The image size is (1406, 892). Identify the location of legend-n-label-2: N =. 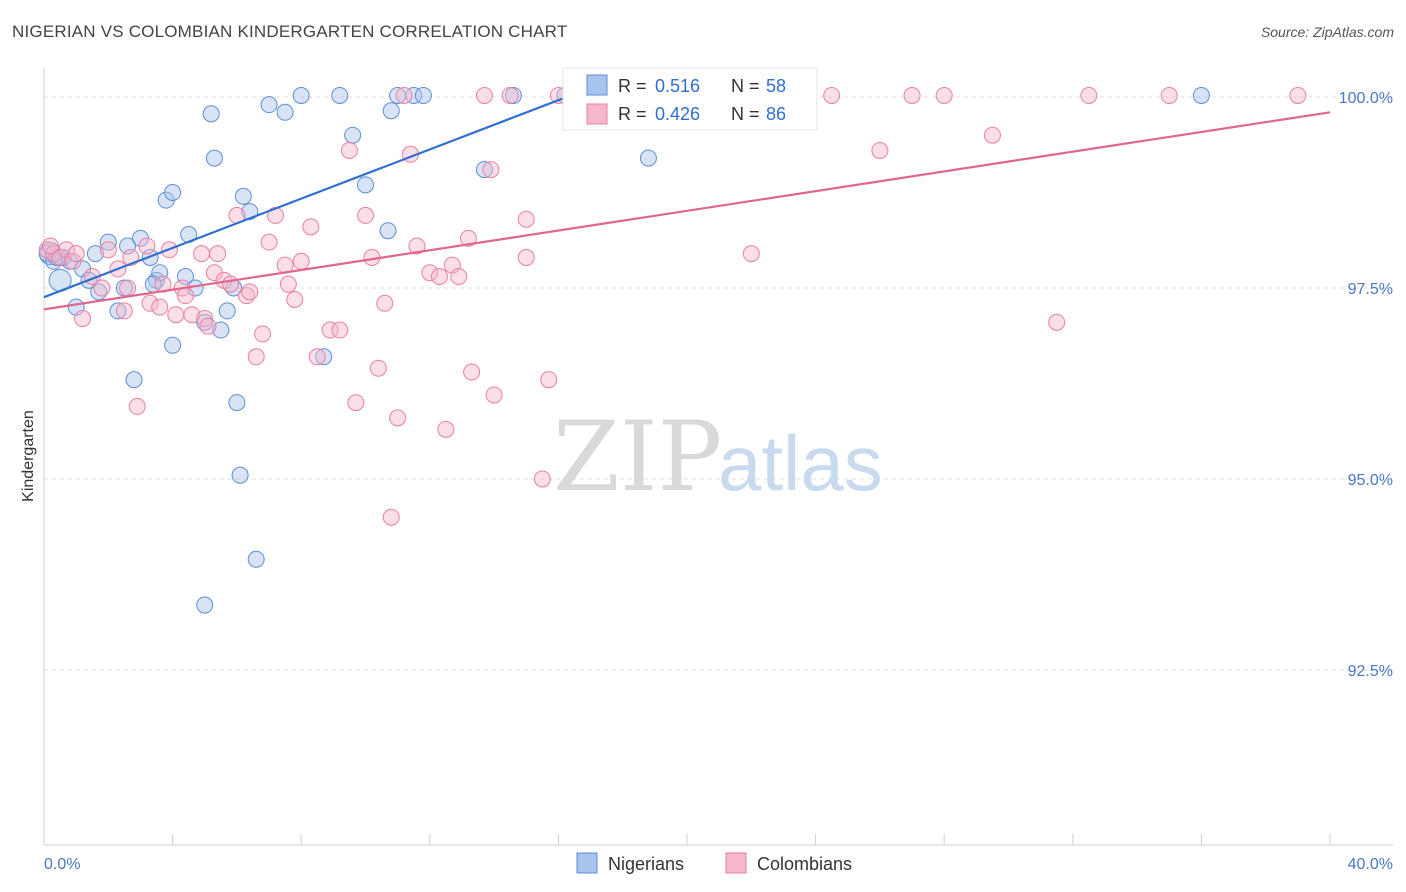
(745, 114).